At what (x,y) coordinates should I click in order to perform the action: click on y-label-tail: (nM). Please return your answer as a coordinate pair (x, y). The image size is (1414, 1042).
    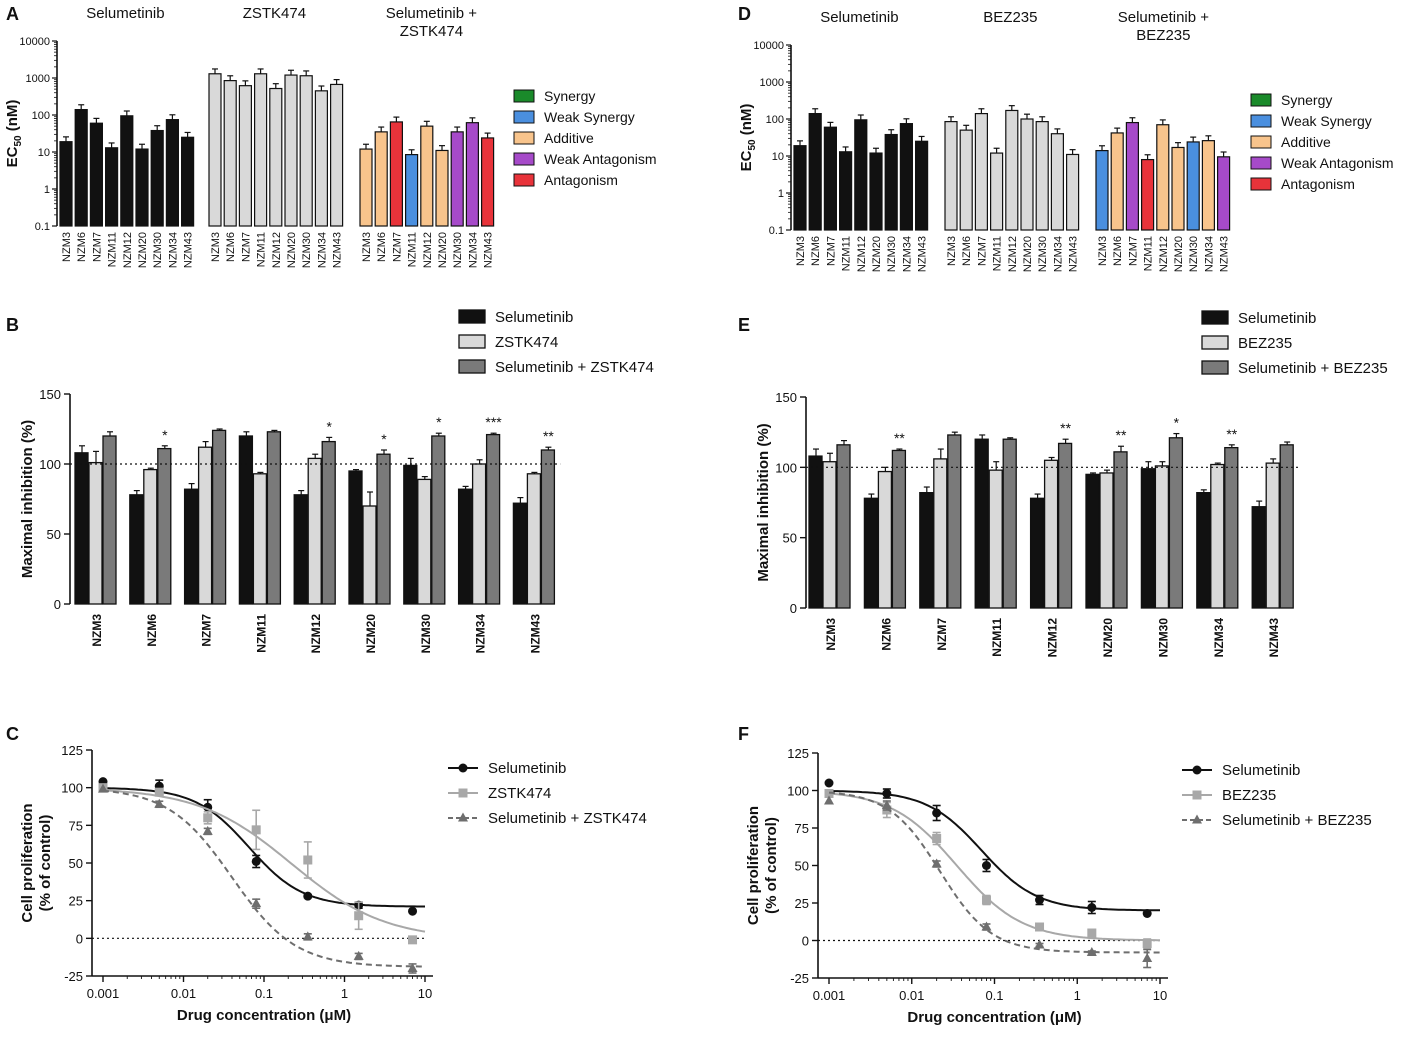
    Looking at the image, I should click on (12, 118).